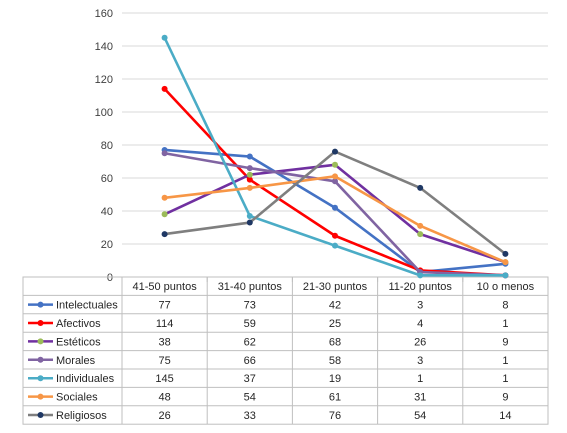 The image size is (567, 433). I want to click on y-axis-ticks: 0 20 40 60 80 100 120 140 160, so click(104, 146).